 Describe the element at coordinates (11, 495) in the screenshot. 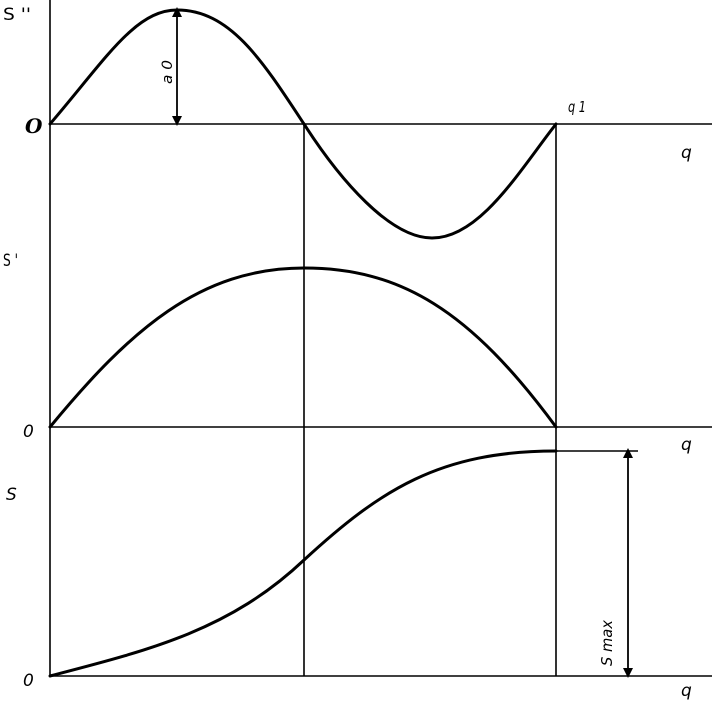

I see `s-label: S` at that location.